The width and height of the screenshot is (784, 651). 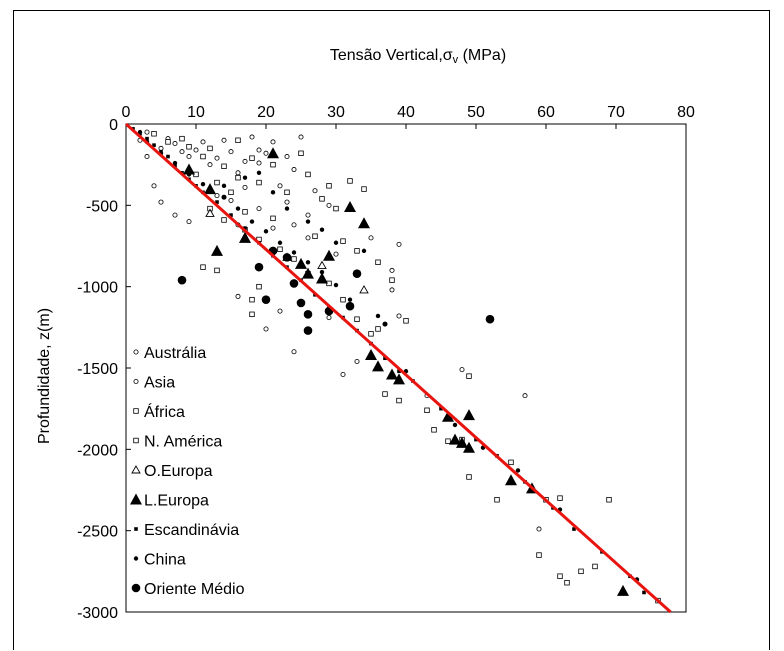 What do you see at coordinates (97, 450) in the screenshot?
I see `y-tick-label: -2000` at bounding box center [97, 450].